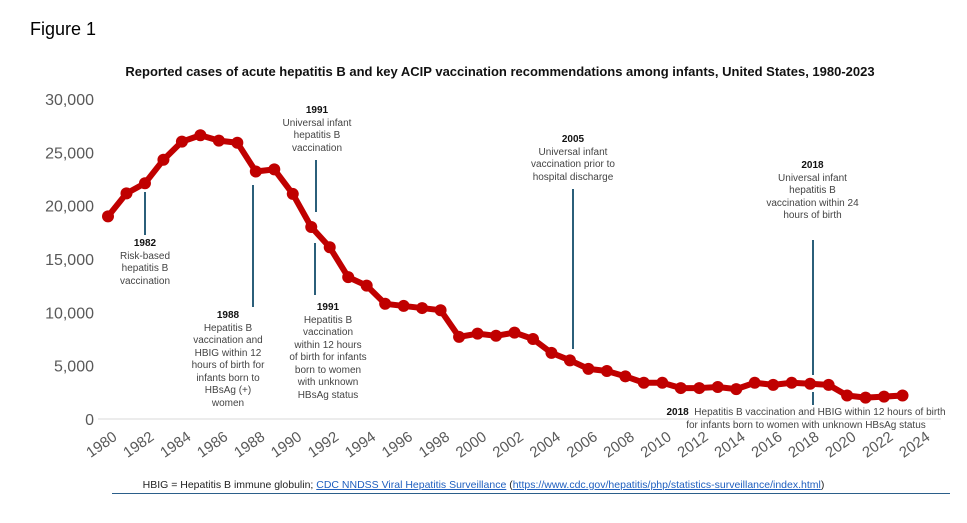 The height and width of the screenshot is (523, 967). I want to click on data-point-2013, so click(717, 387).